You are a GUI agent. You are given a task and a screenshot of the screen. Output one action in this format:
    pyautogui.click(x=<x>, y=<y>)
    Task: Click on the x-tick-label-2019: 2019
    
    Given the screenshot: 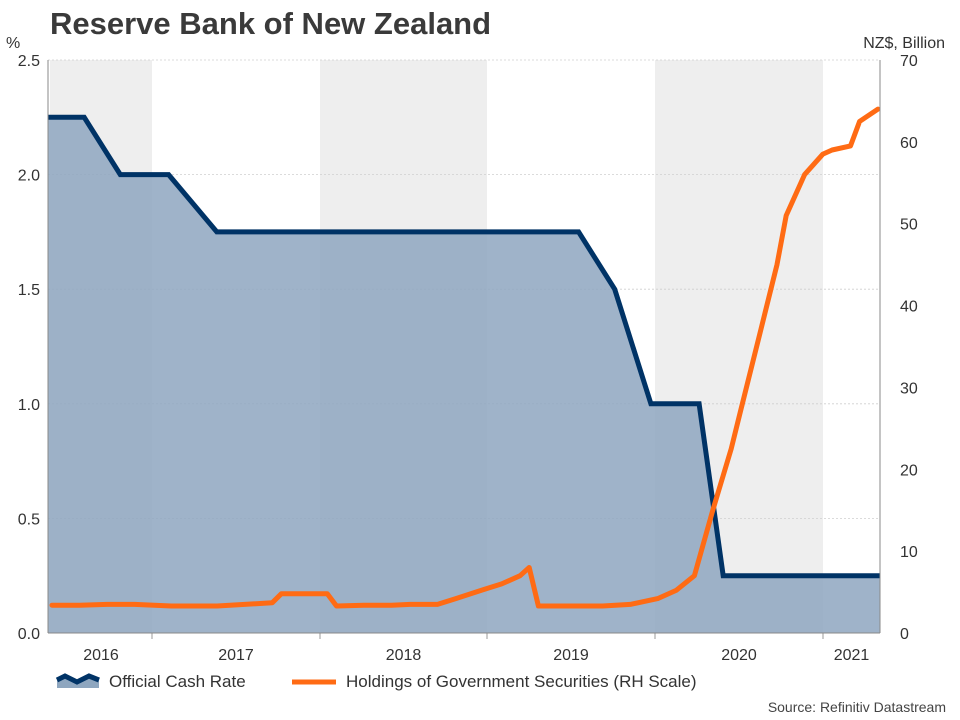 What is the action you would take?
    pyautogui.click(x=571, y=655)
    